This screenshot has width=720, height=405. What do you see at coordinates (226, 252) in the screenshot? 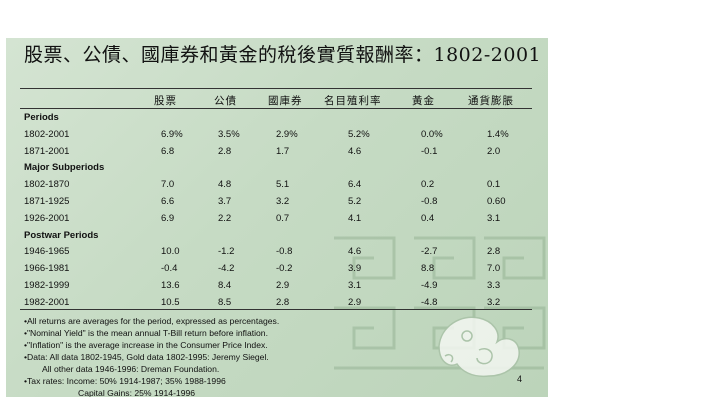
I see `table-cell: -1.2` at bounding box center [226, 252].